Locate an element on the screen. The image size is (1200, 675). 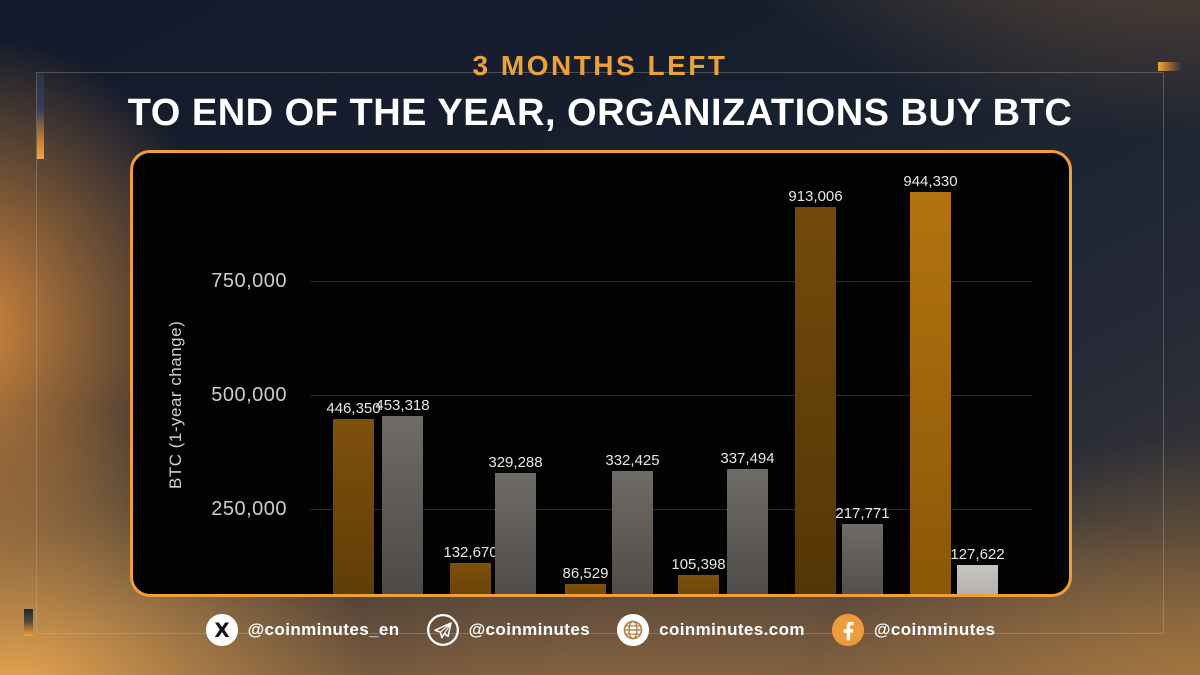
kicker-title: 3 MONTHS LEFT is located at coordinates (600, 65).